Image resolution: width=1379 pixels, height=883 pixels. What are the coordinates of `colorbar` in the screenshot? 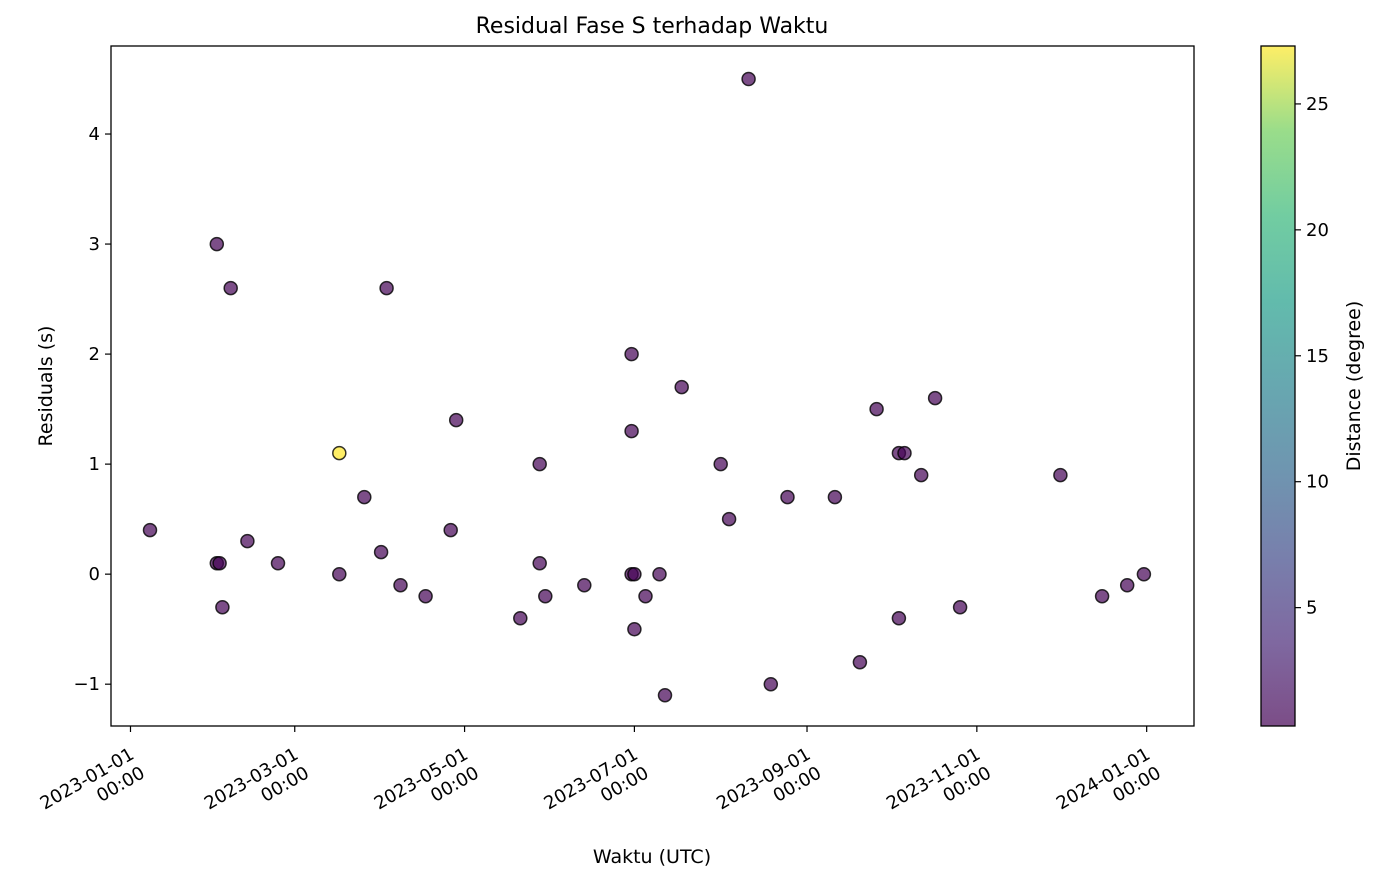 It's located at (1278, 386).